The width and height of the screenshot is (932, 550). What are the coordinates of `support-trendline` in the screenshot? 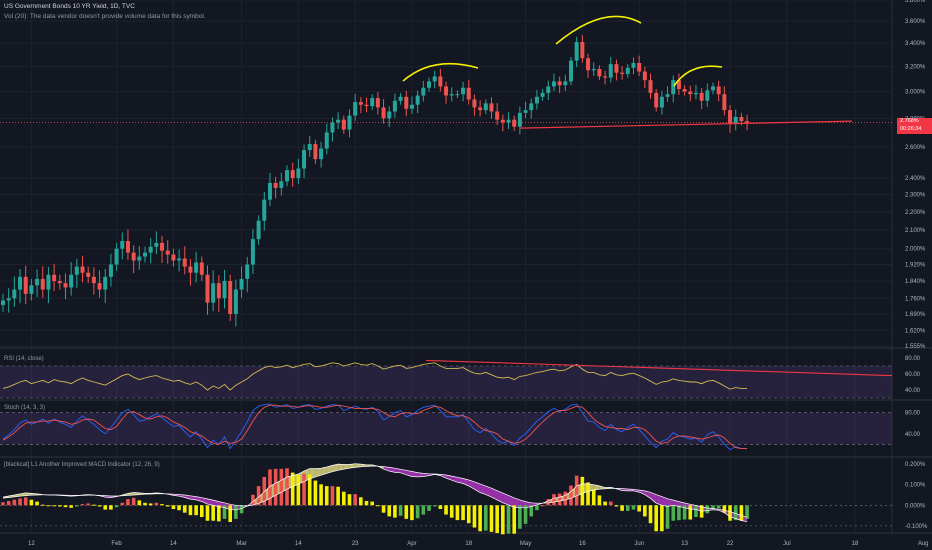 It's located at (686, 124).